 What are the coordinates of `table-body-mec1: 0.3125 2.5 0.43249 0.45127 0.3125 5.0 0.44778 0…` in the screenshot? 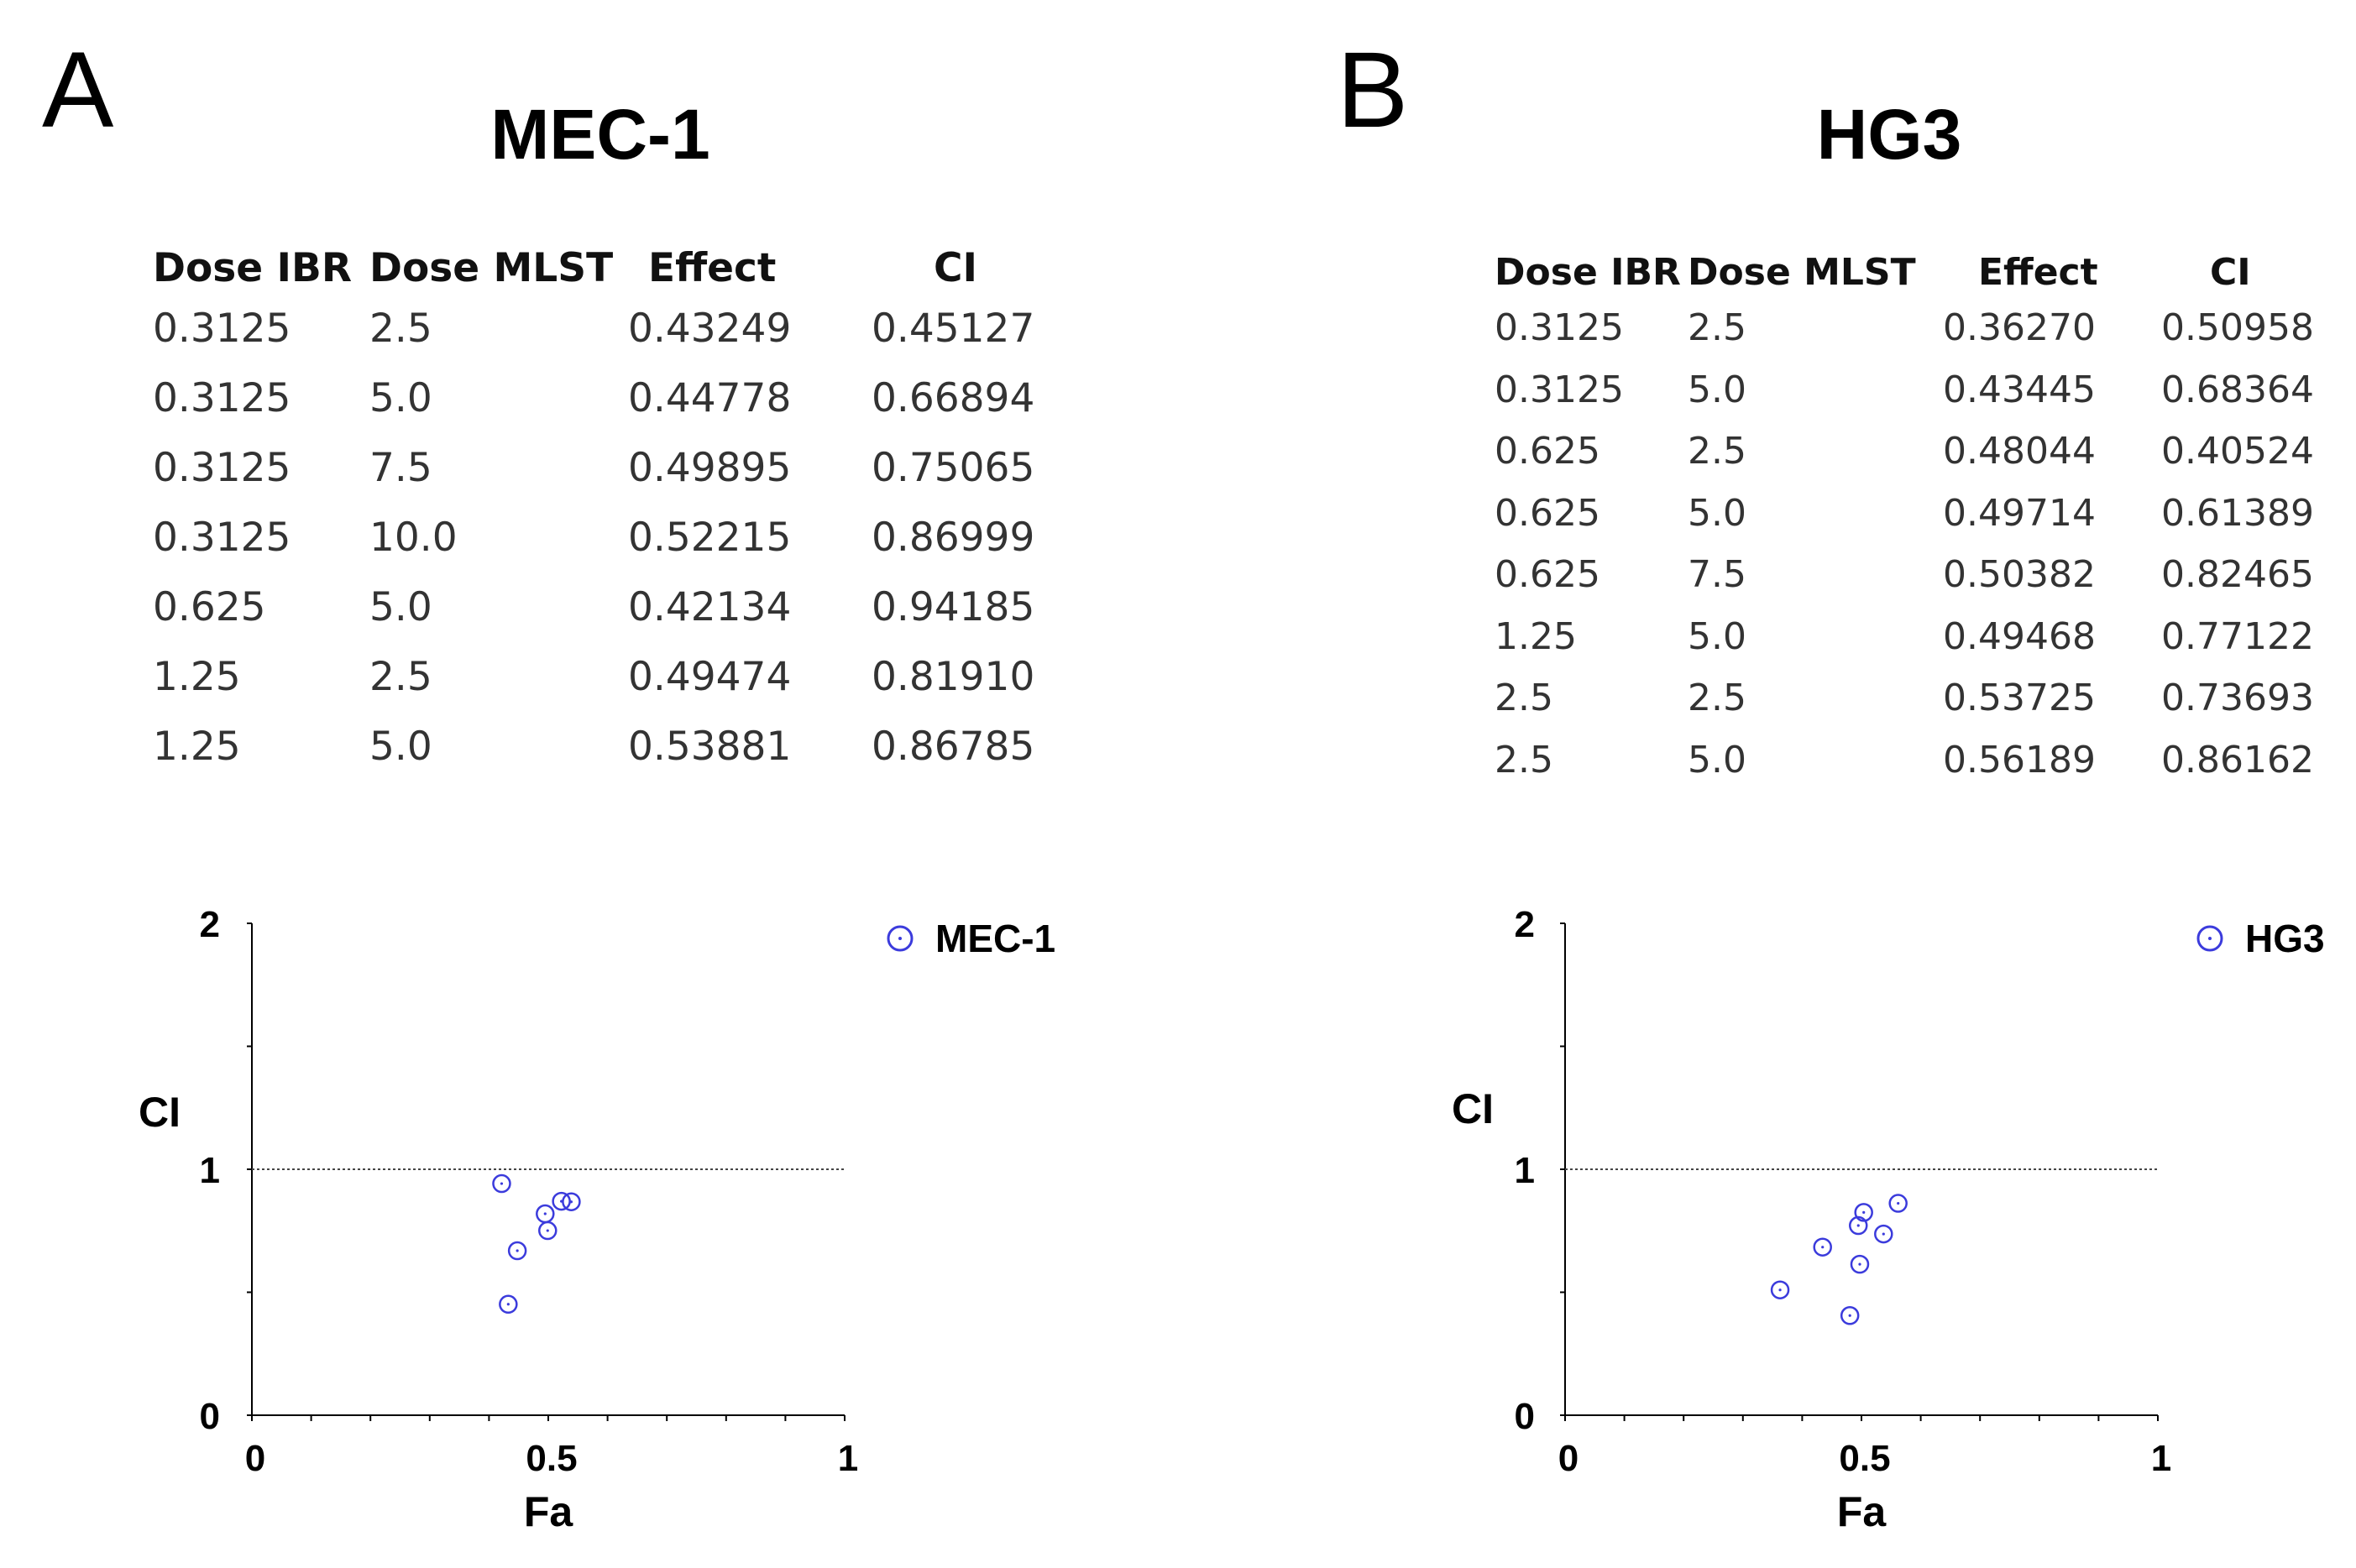 It's located at (609, 537).